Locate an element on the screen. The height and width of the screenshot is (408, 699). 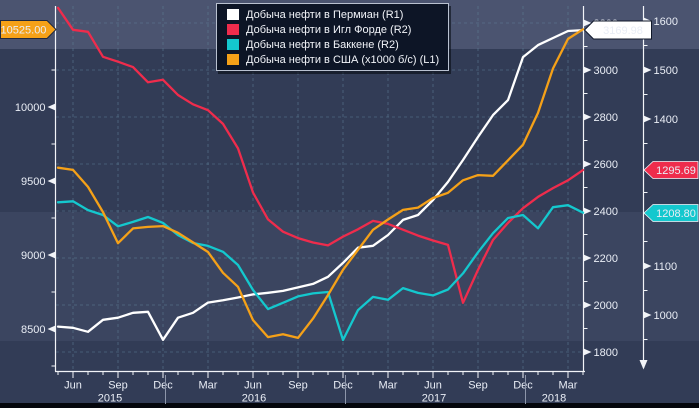
badge-permian: 3169.98 is located at coordinates (617, 30).